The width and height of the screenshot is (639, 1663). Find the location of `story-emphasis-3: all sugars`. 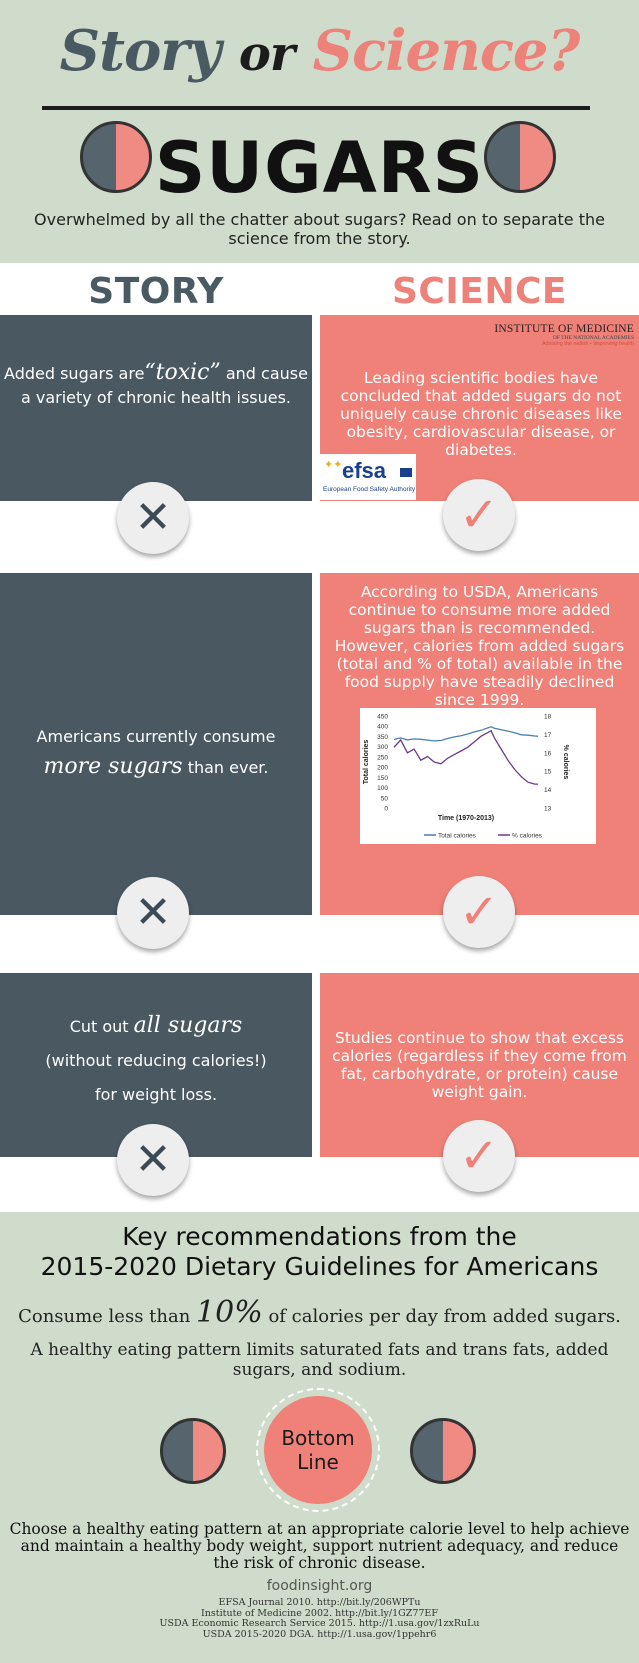

story-emphasis-3: all sugars is located at coordinates (188, 1025).